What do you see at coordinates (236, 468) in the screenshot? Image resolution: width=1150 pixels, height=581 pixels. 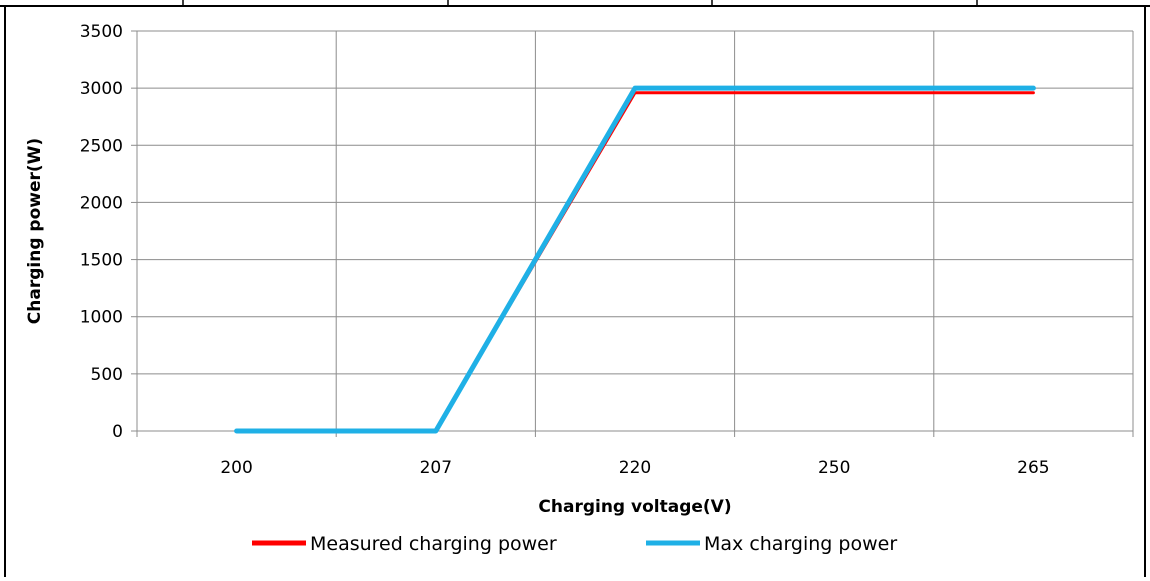 I see `x-tick-label: 200` at bounding box center [236, 468].